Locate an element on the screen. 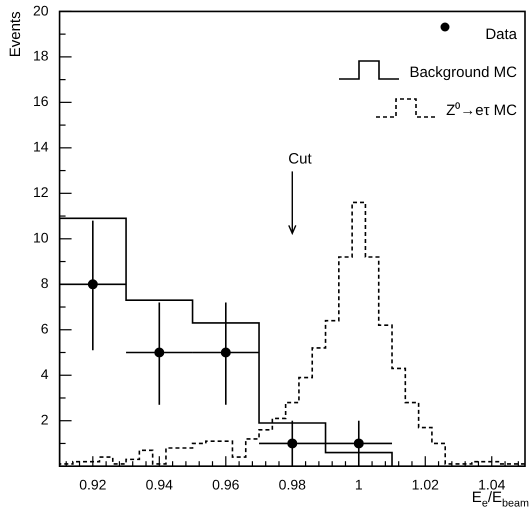 This screenshot has width=531, height=523. legend-label: Data is located at coordinates (501, 35).